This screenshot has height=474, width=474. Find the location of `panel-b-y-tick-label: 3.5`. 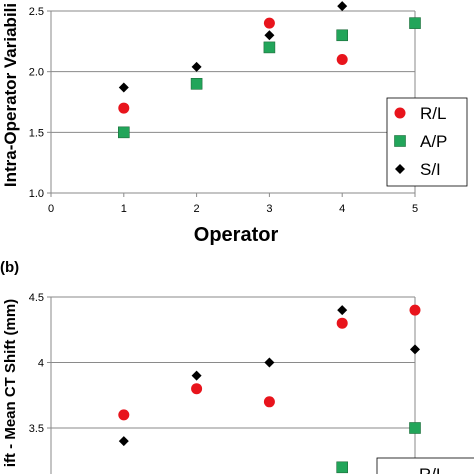

panel-b-y-tick-label: 3.5 is located at coordinates (36, 429).